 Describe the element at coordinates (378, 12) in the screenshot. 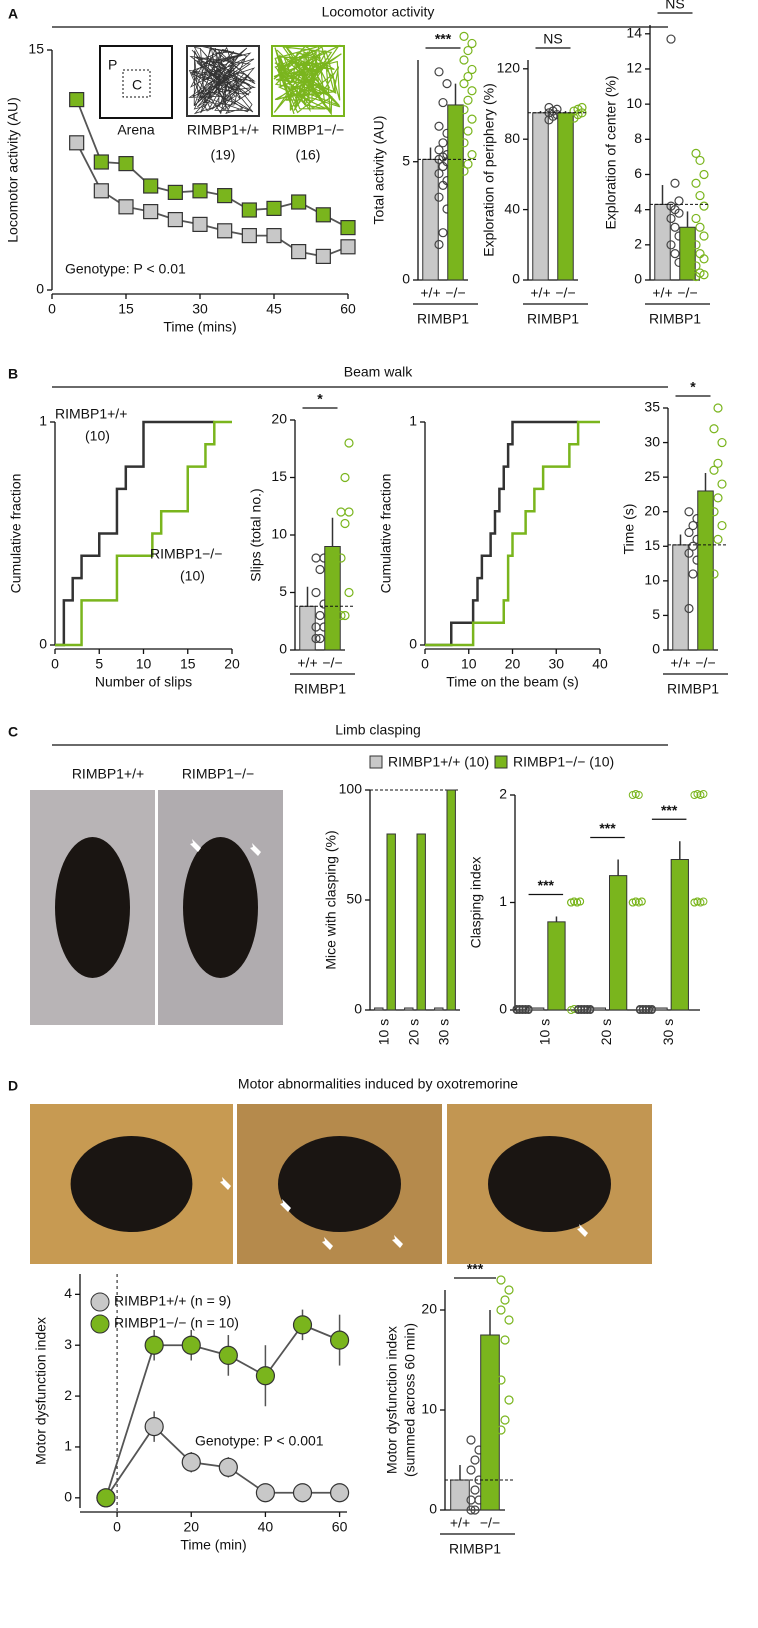

I see `panel-title: Locomotor activity` at that location.